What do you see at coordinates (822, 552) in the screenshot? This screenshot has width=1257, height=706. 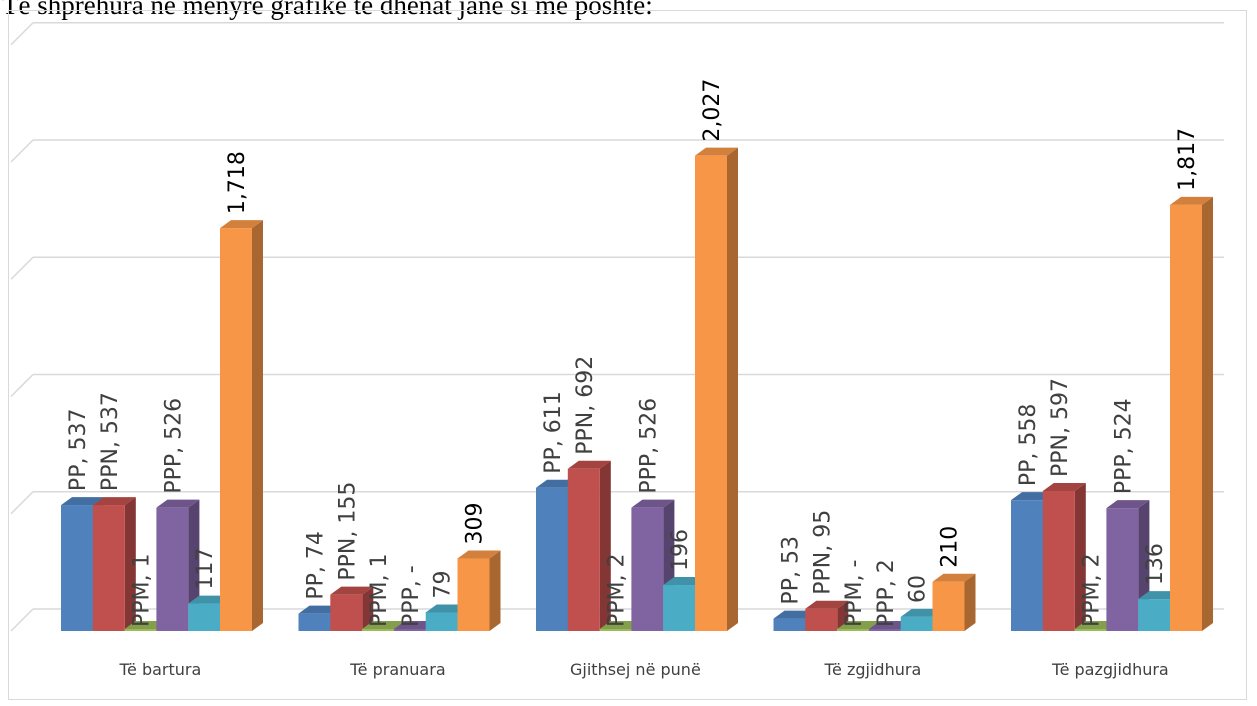 I see `data-label: PPN, 95` at bounding box center [822, 552].